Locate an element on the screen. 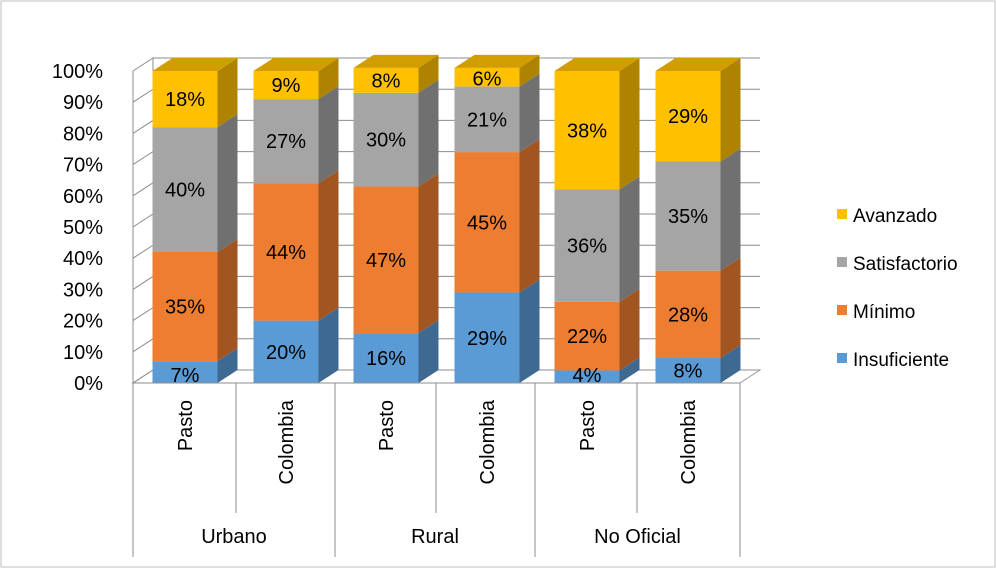 This screenshot has height=573, width=996. data-label: 40% is located at coordinates (185, 191).